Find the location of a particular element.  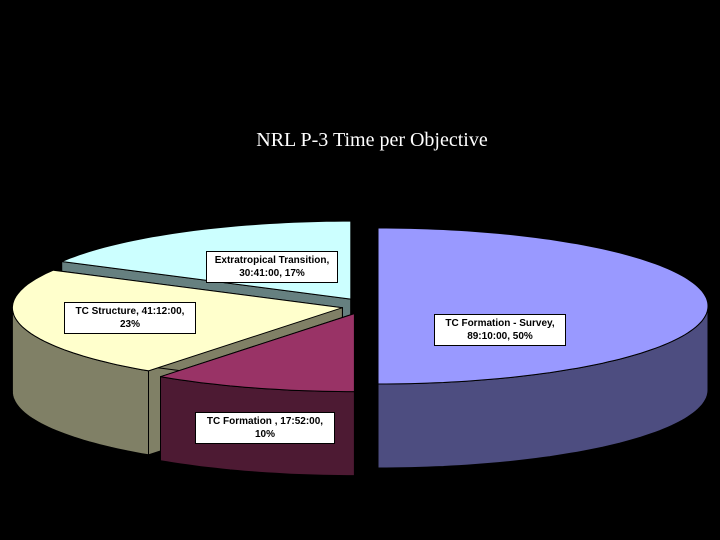

data-label: TC Formation - Survey, 89:10:00, 50% is located at coordinates (500, 330).